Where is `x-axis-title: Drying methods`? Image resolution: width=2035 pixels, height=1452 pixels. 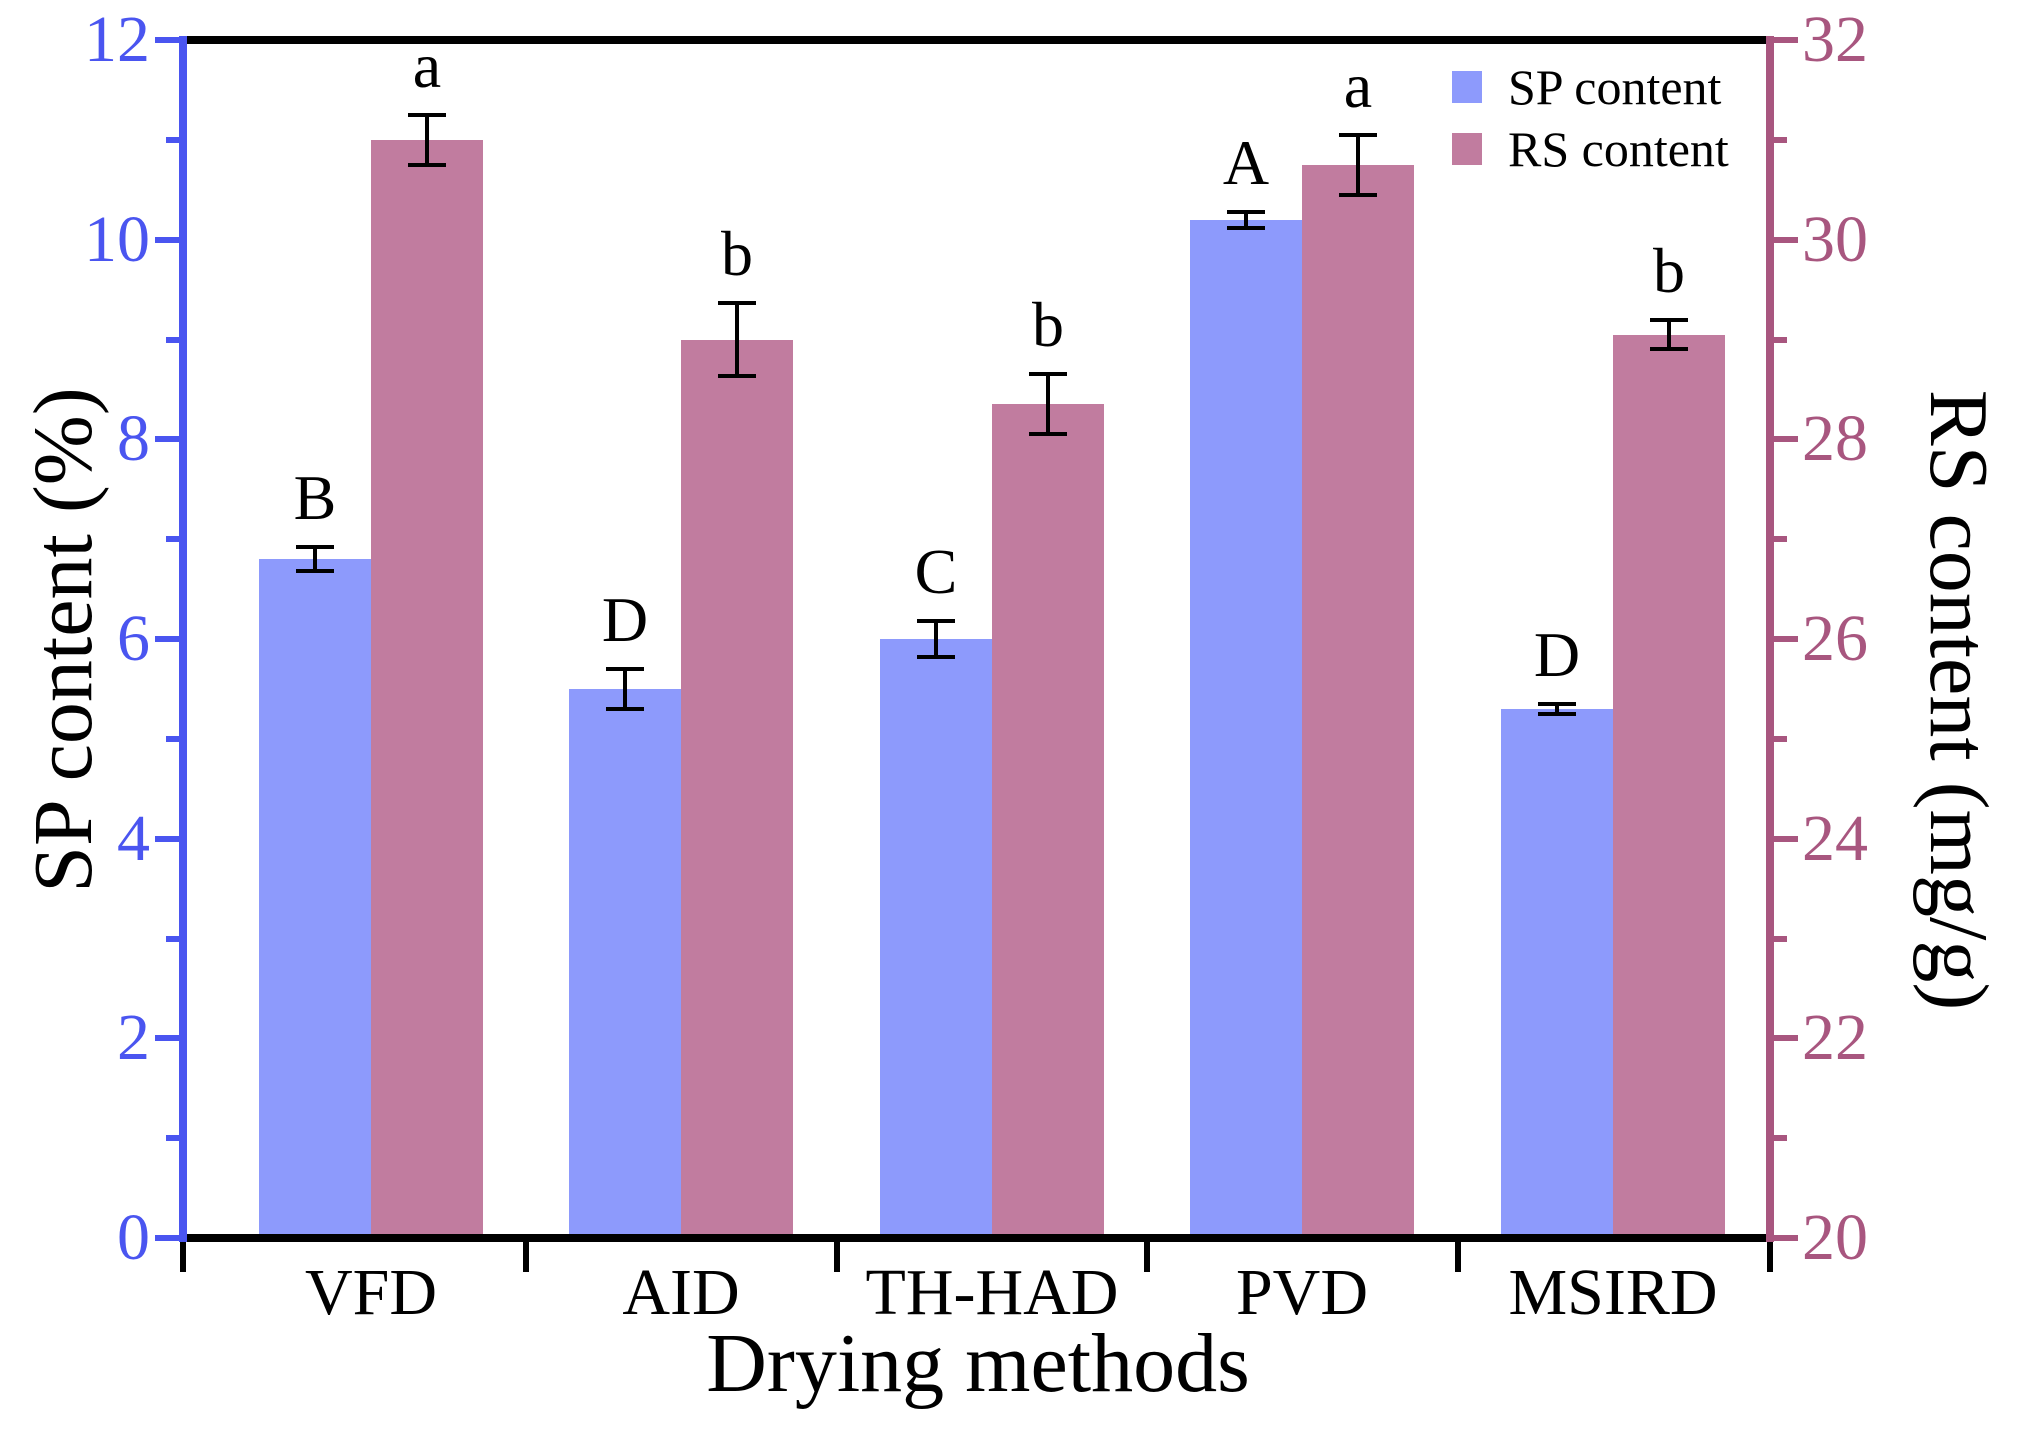 x-axis-title: Drying methods is located at coordinates (978, 1363).